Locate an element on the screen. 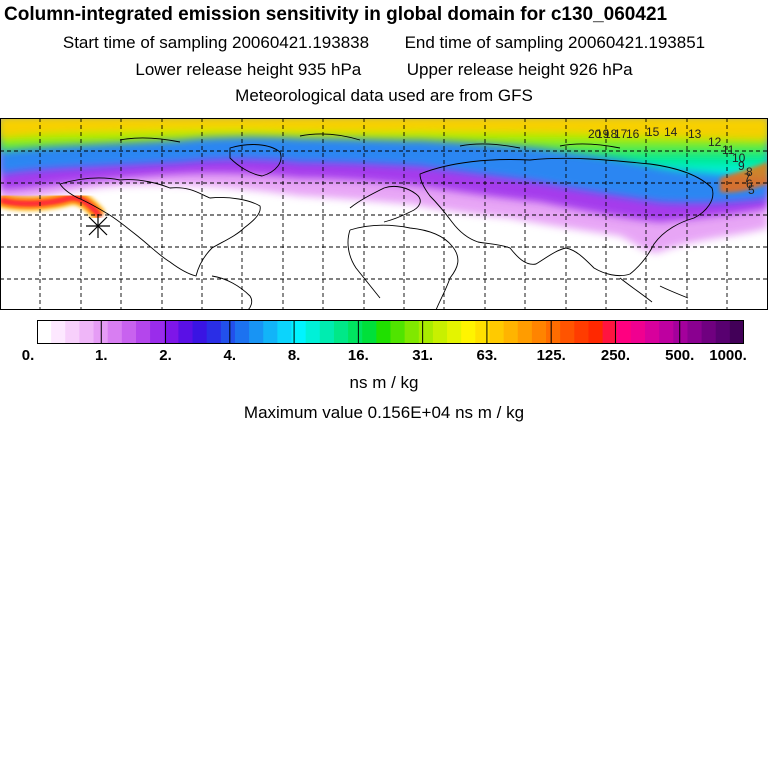  yellow-cap is located at coordinates (384, 129).